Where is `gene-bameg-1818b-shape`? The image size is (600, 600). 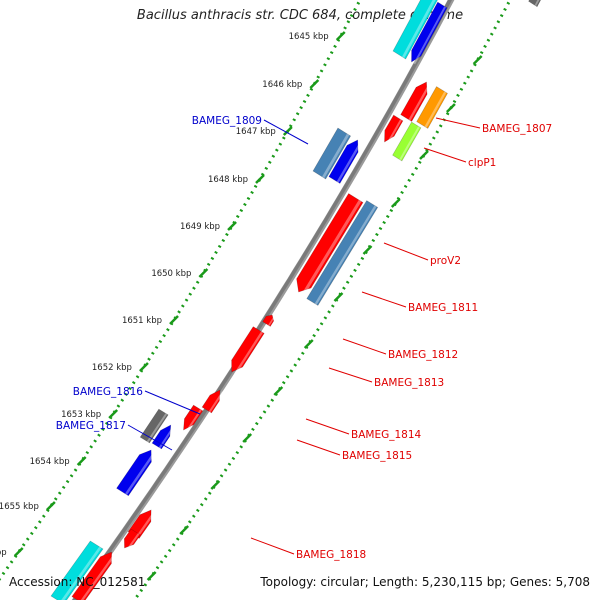
gene-bameg-1818b-shape is located at coordinates (132, 538).